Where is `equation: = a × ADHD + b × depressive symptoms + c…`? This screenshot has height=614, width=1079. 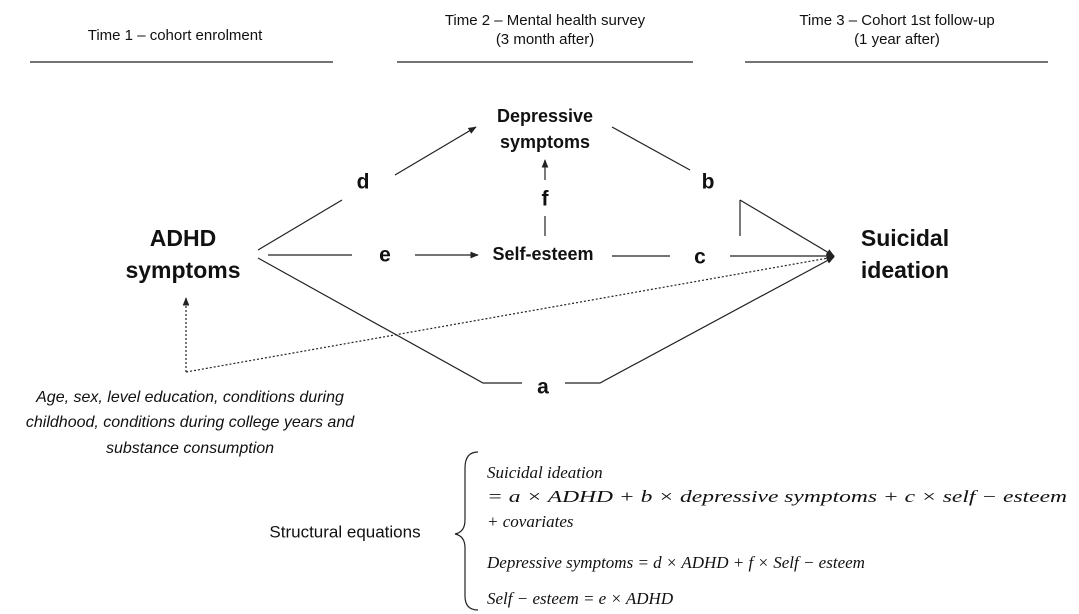
equation: = a × ADHD + b × depressive symptoms + c… is located at coordinates (777, 496).